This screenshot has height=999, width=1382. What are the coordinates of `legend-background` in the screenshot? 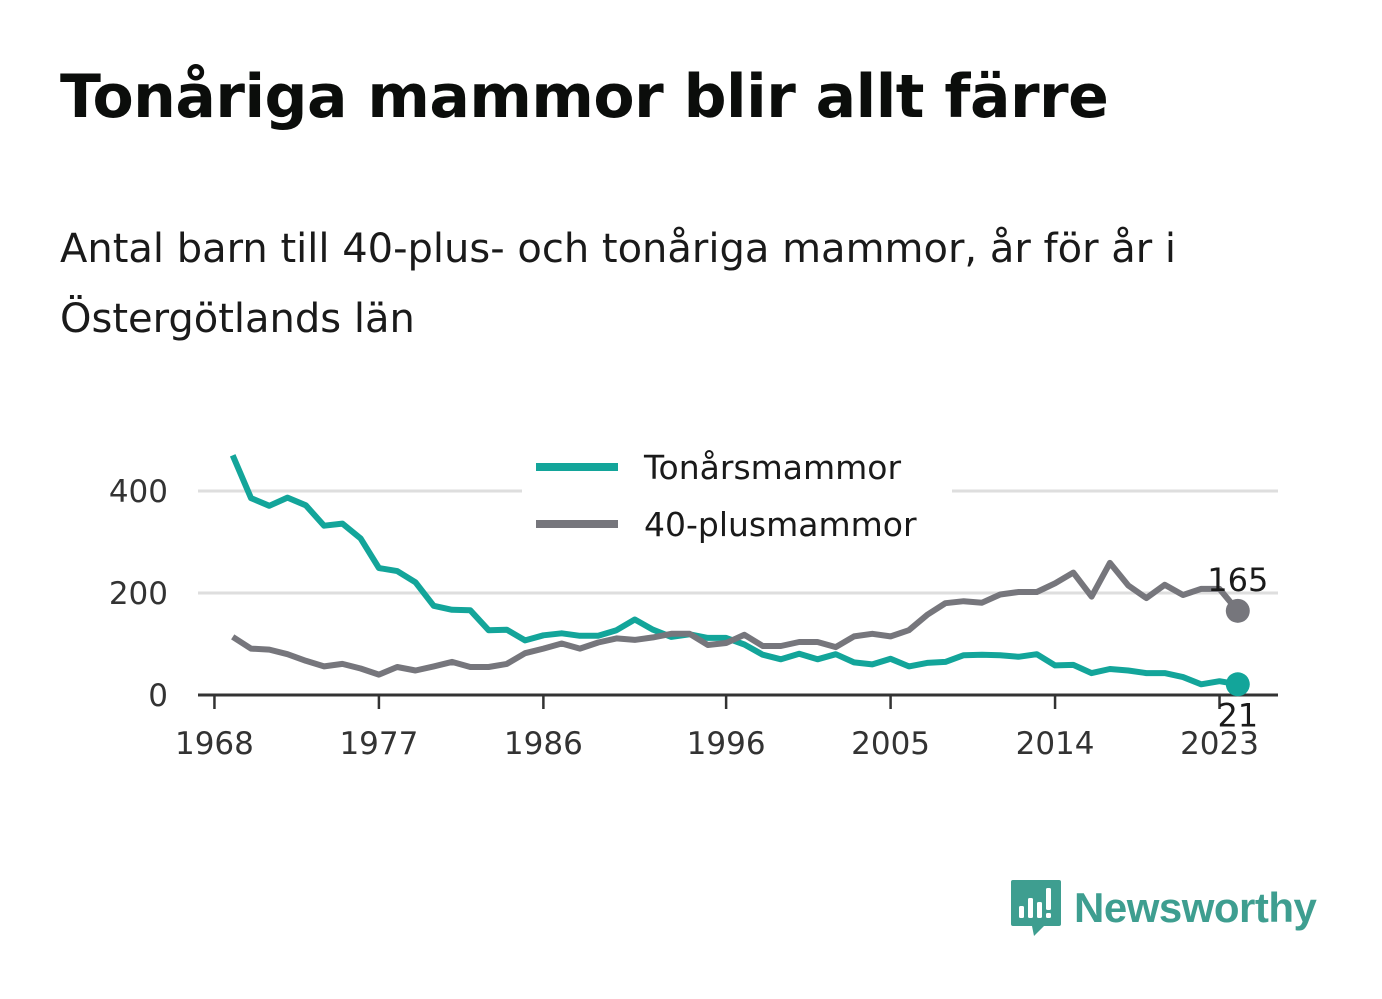 It's located at (737, 497).